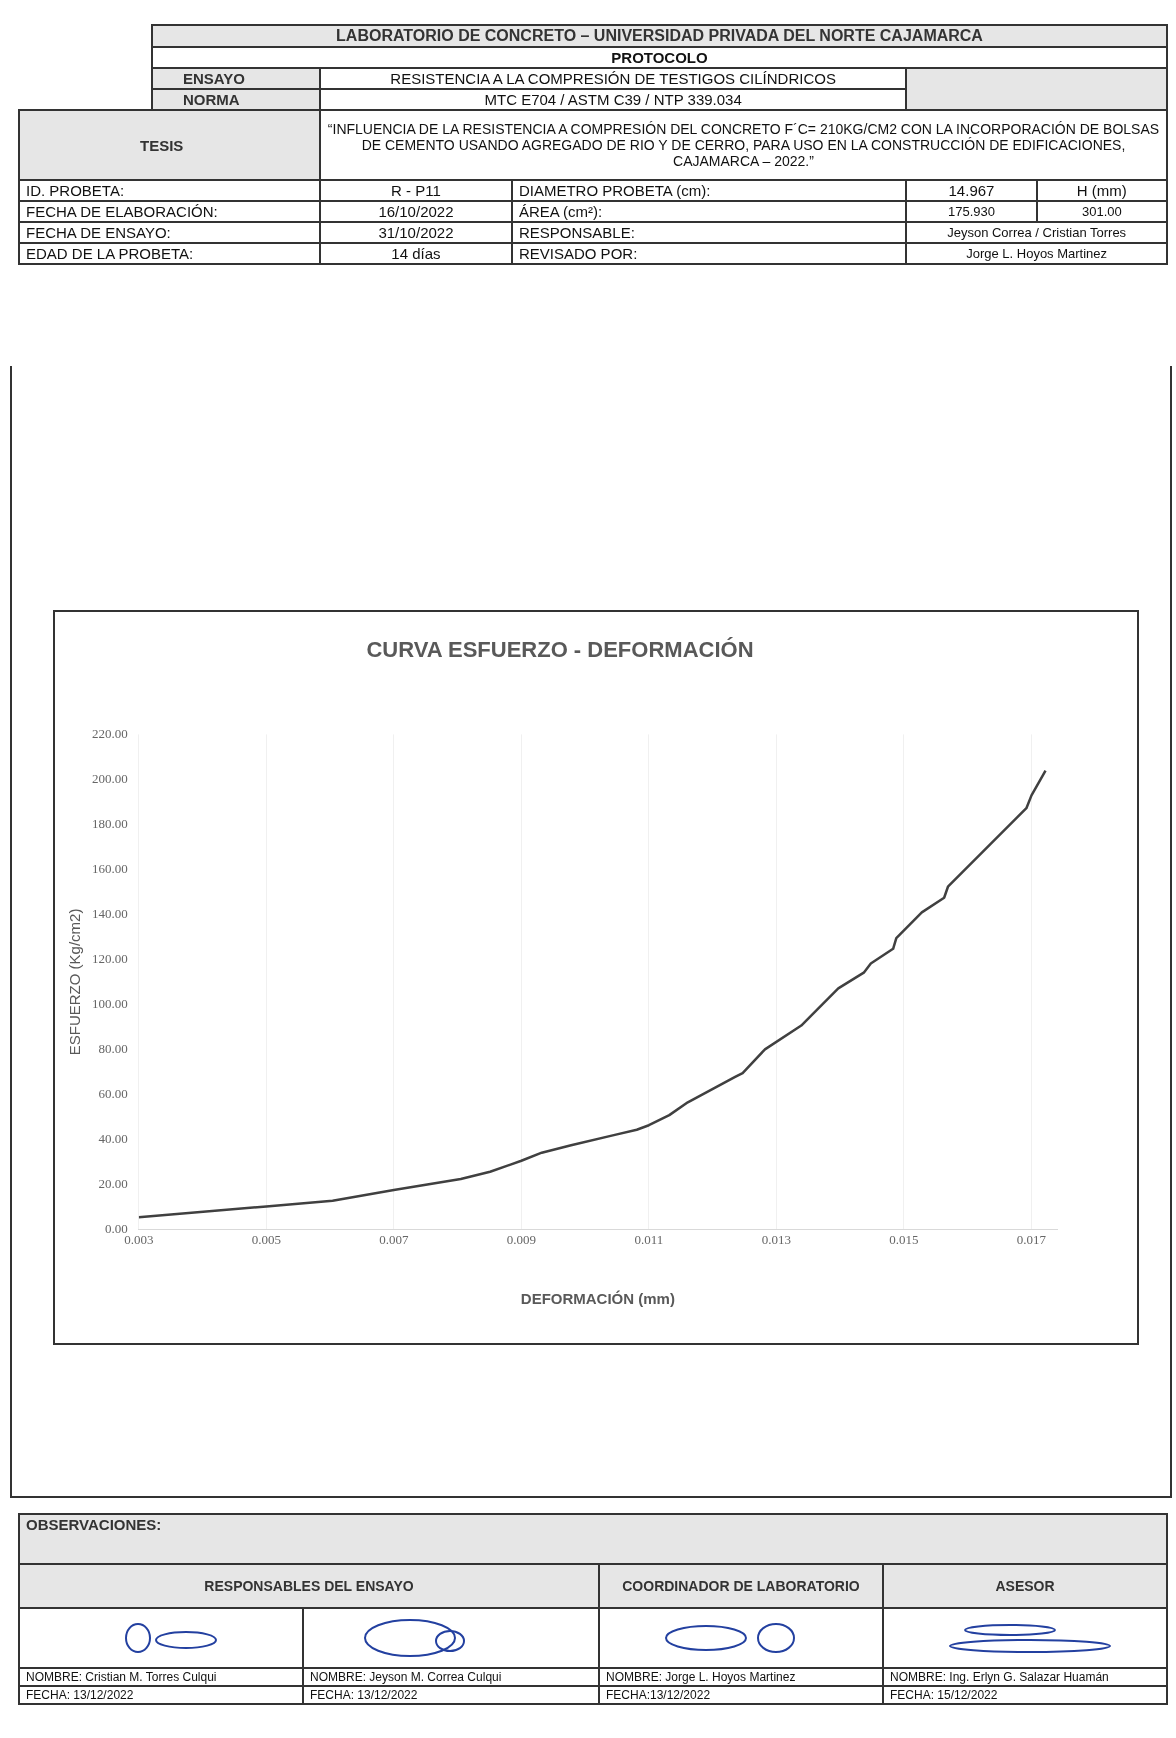  I want to click on text: ÁREA (cm²):, so click(709, 211).